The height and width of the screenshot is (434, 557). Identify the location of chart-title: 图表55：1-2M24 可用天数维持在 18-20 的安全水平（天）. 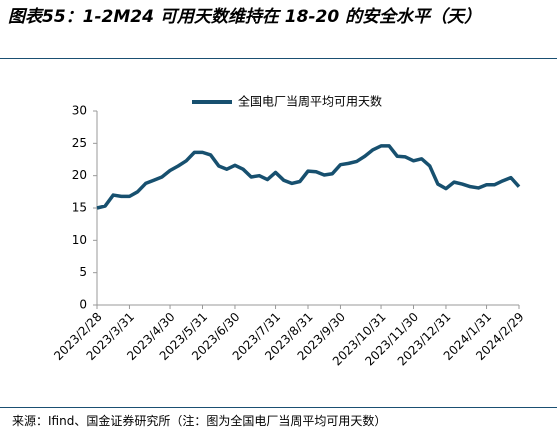
(245, 17).